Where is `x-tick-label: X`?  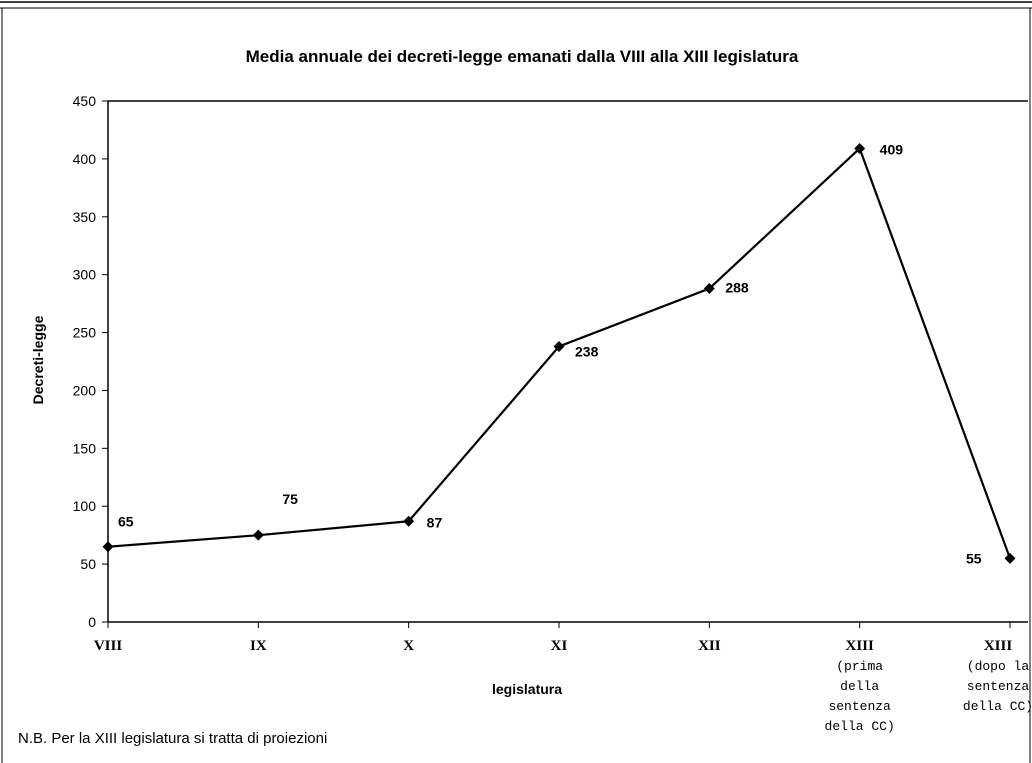
x-tick-label: X is located at coordinates (408, 646).